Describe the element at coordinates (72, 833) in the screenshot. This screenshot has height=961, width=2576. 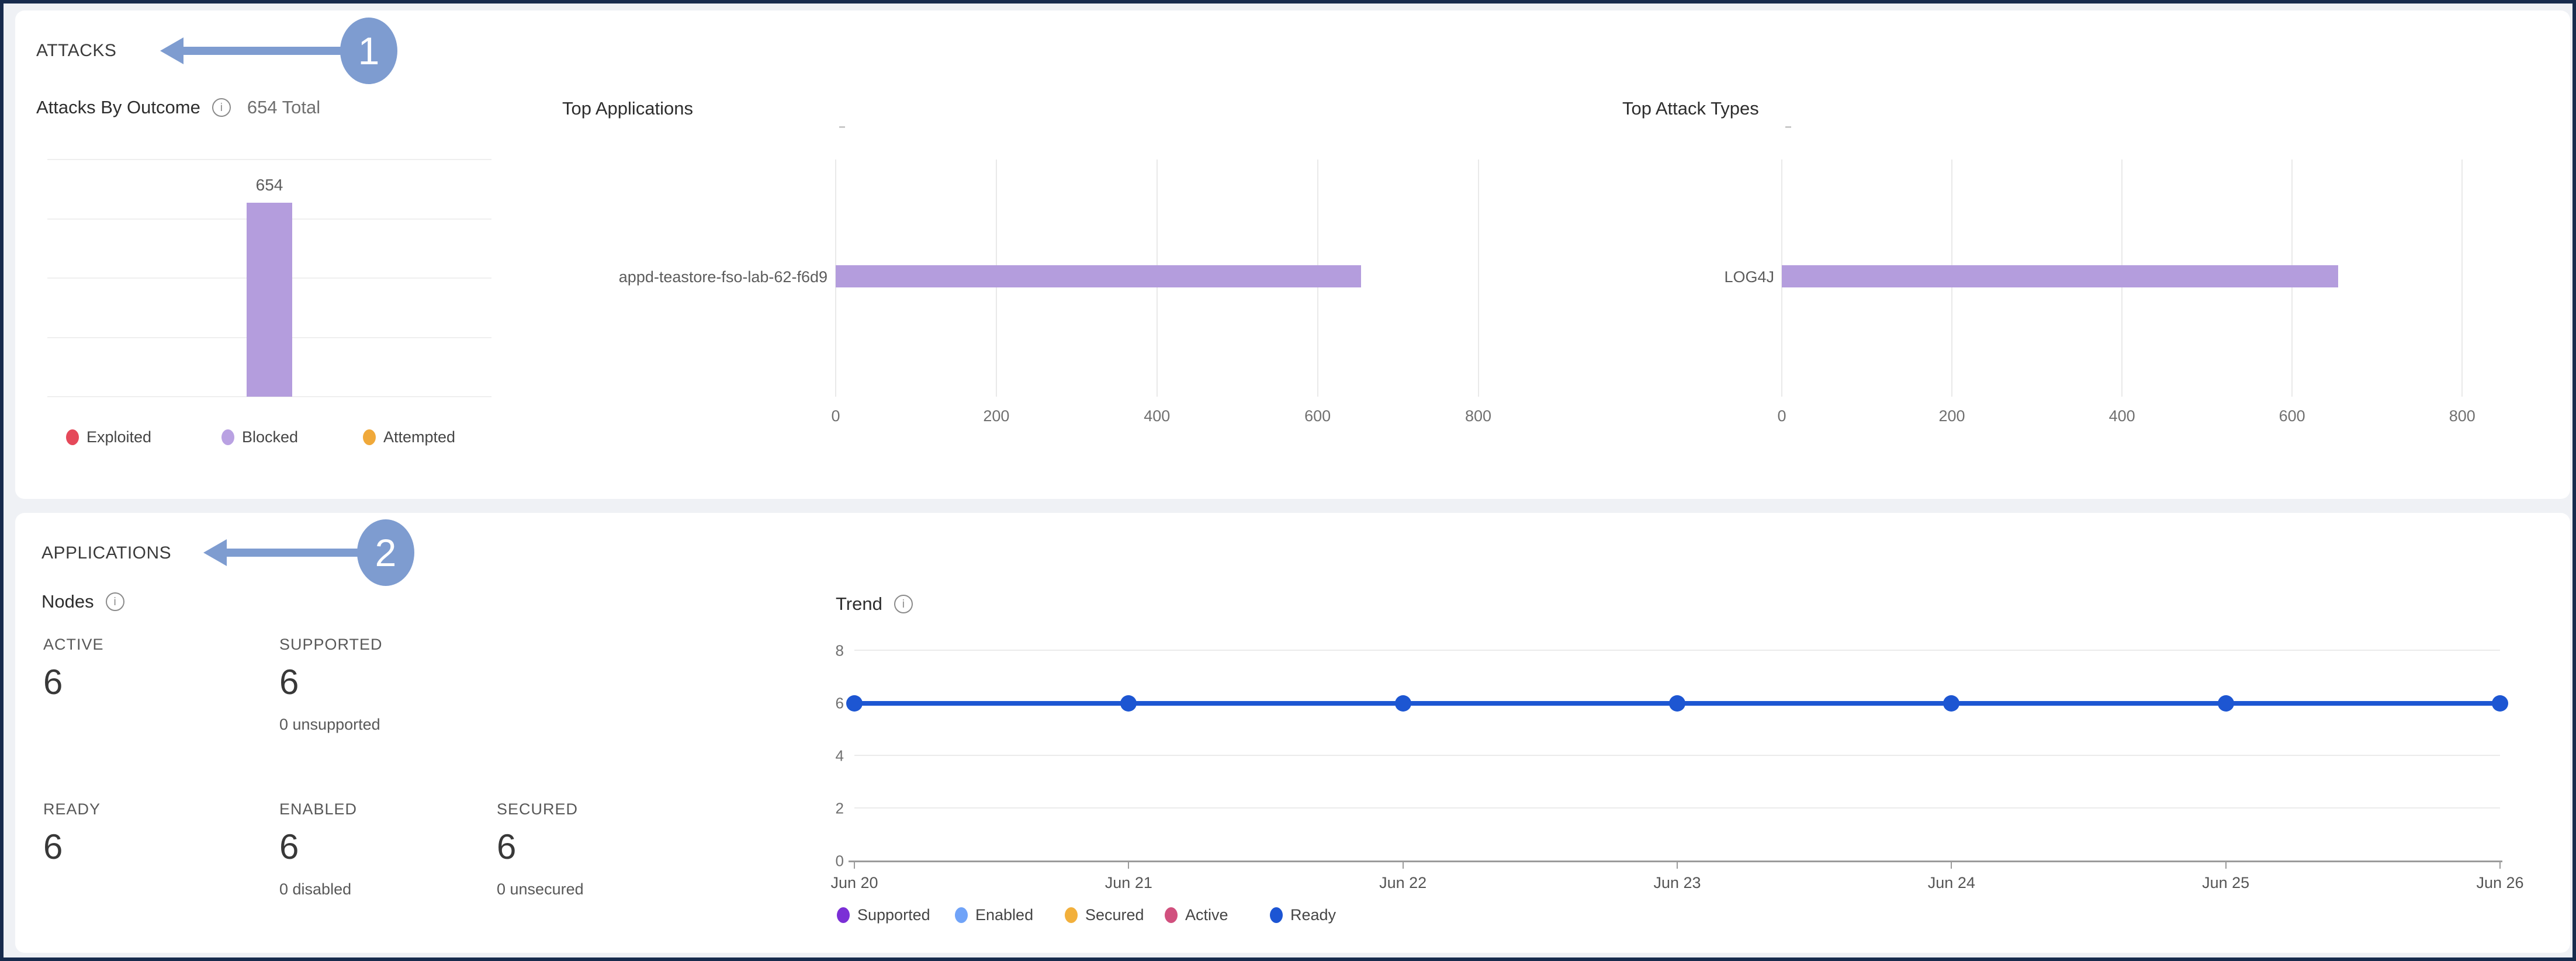
I see `metric-ready: READY 6` at that location.